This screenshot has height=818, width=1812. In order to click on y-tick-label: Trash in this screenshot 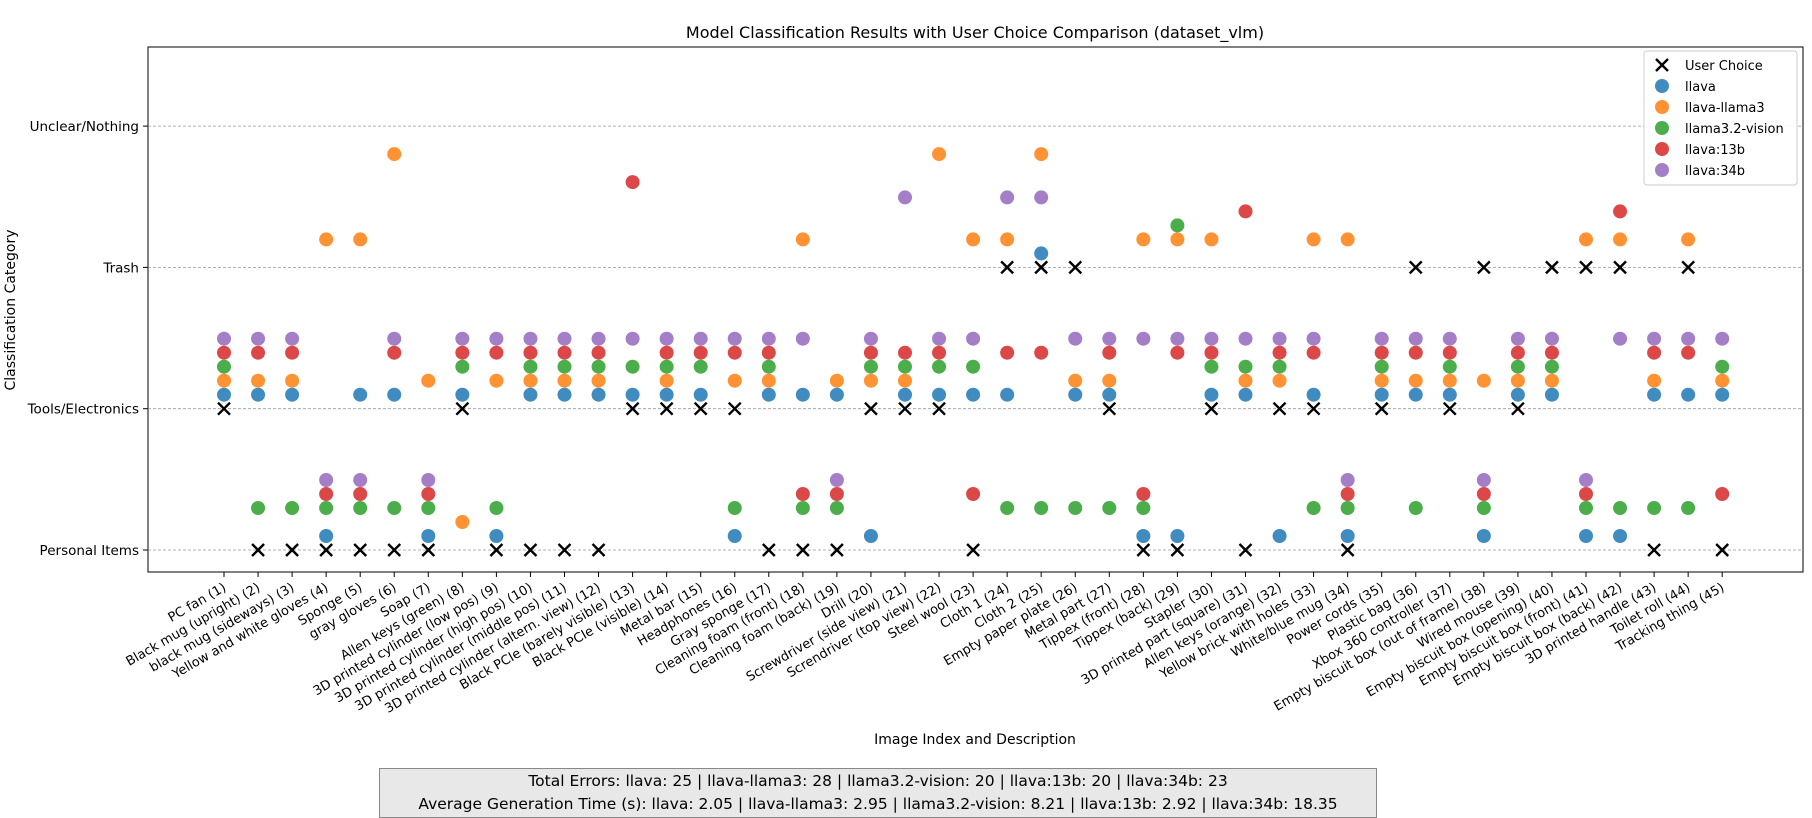, I will do `click(120, 268)`.